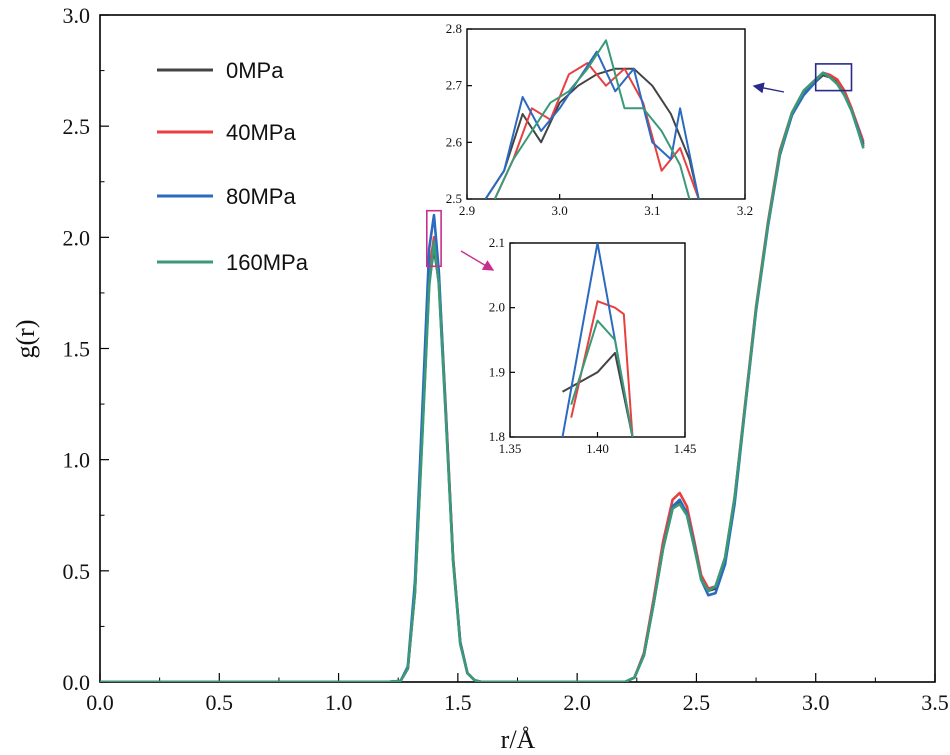 This screenshot has width=950, height=755. What do you see at coordinates (77, 349) in the screenshot?
I see `main-ytick-label: 1.5` at bounding box center [77, 349].